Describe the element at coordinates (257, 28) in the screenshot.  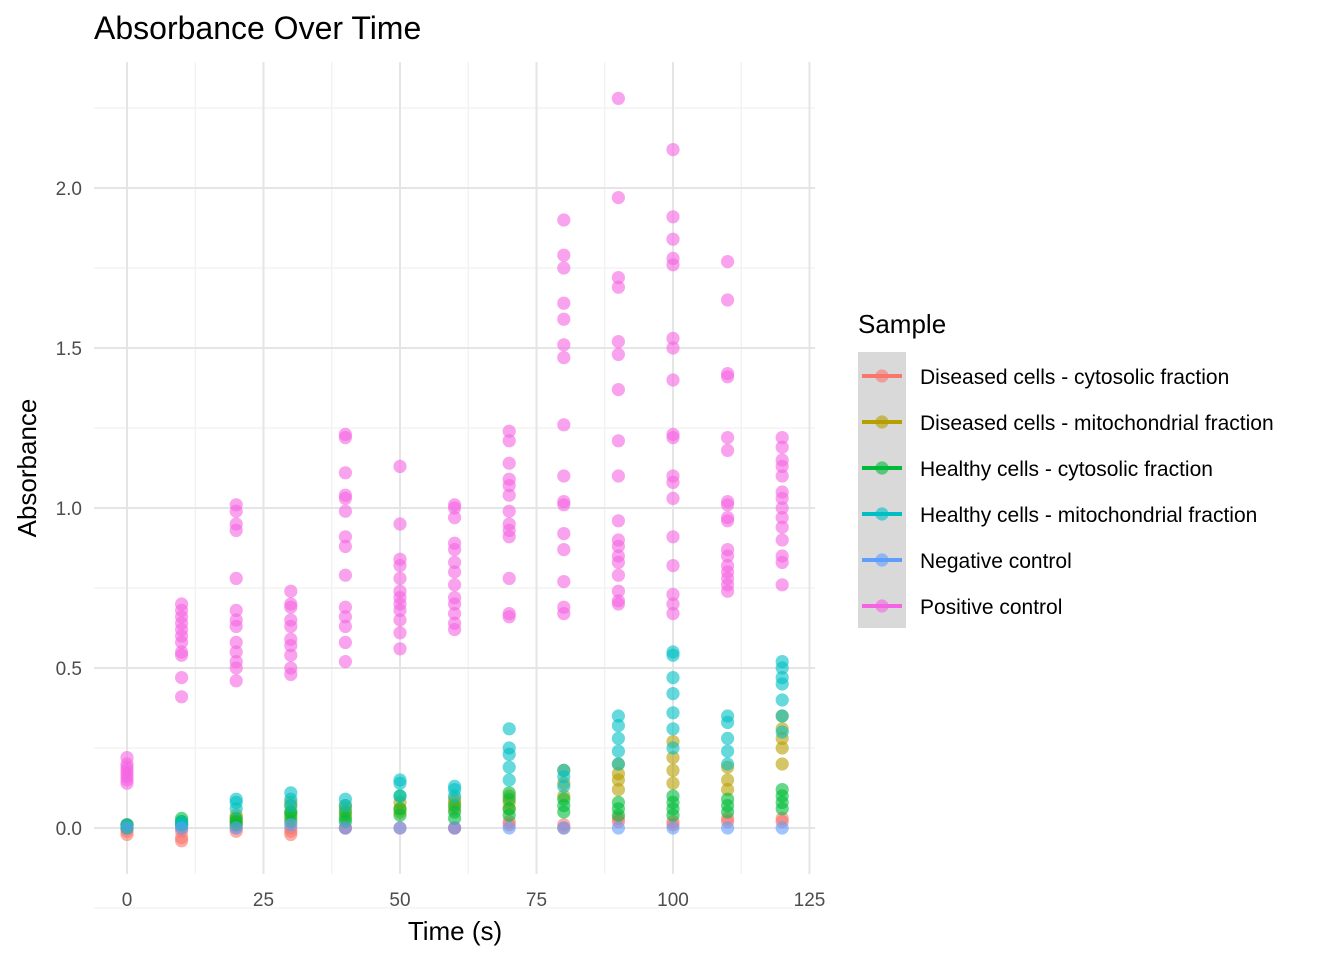
I see `chart-title: Absorbance Over Time` at that location.